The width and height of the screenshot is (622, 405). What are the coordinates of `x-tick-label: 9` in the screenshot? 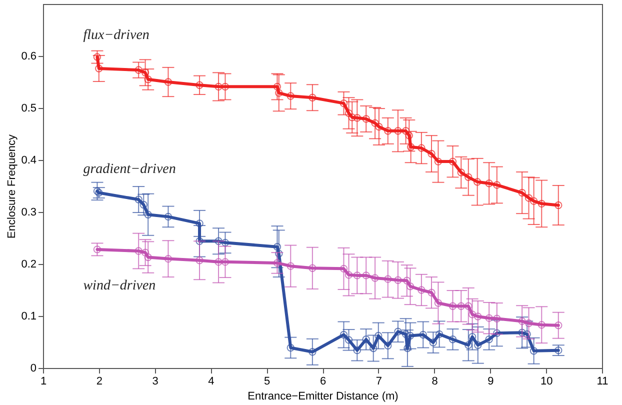 It's located at (491, 382).